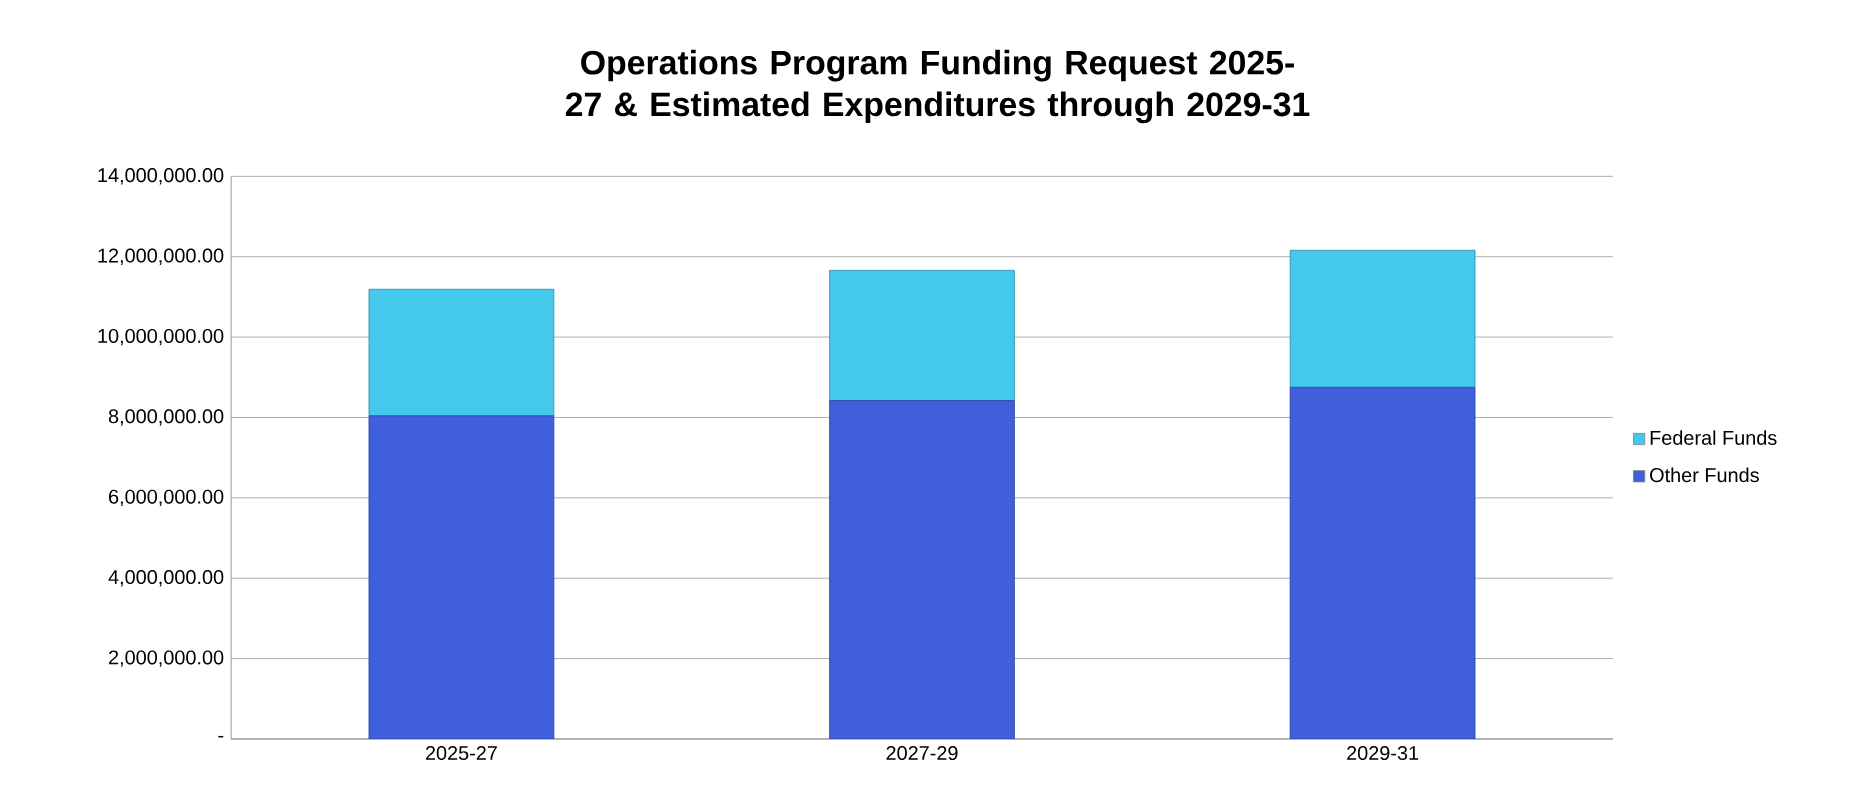  Describe the element at coordinates (221, 736) in the screenshot. I see `y-tick-label: -` at that location.